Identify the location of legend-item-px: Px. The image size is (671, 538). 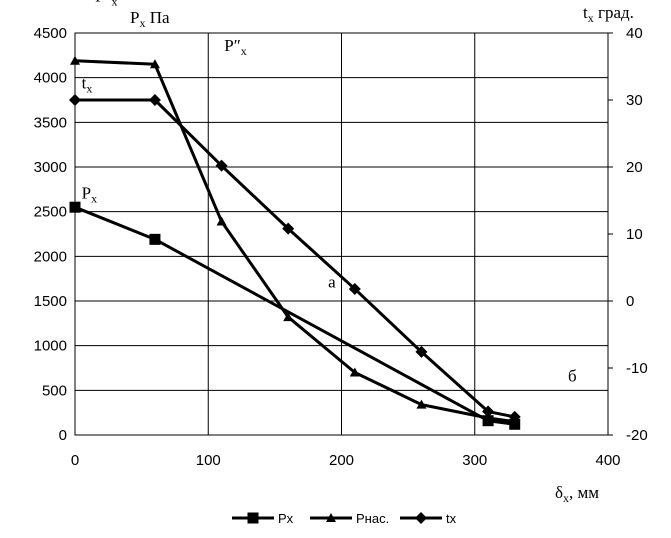
(263, 518).